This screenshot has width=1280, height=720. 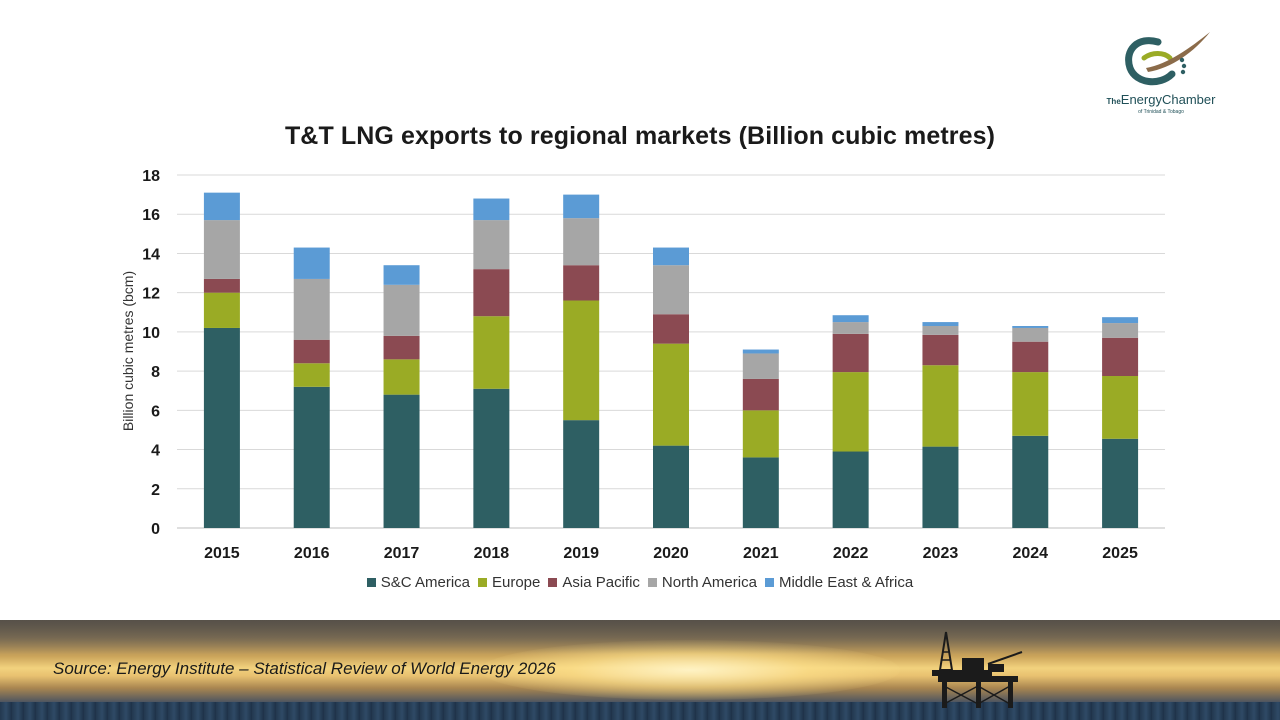 I want to click on legend-label: Europe, so click(x=516, y=582).